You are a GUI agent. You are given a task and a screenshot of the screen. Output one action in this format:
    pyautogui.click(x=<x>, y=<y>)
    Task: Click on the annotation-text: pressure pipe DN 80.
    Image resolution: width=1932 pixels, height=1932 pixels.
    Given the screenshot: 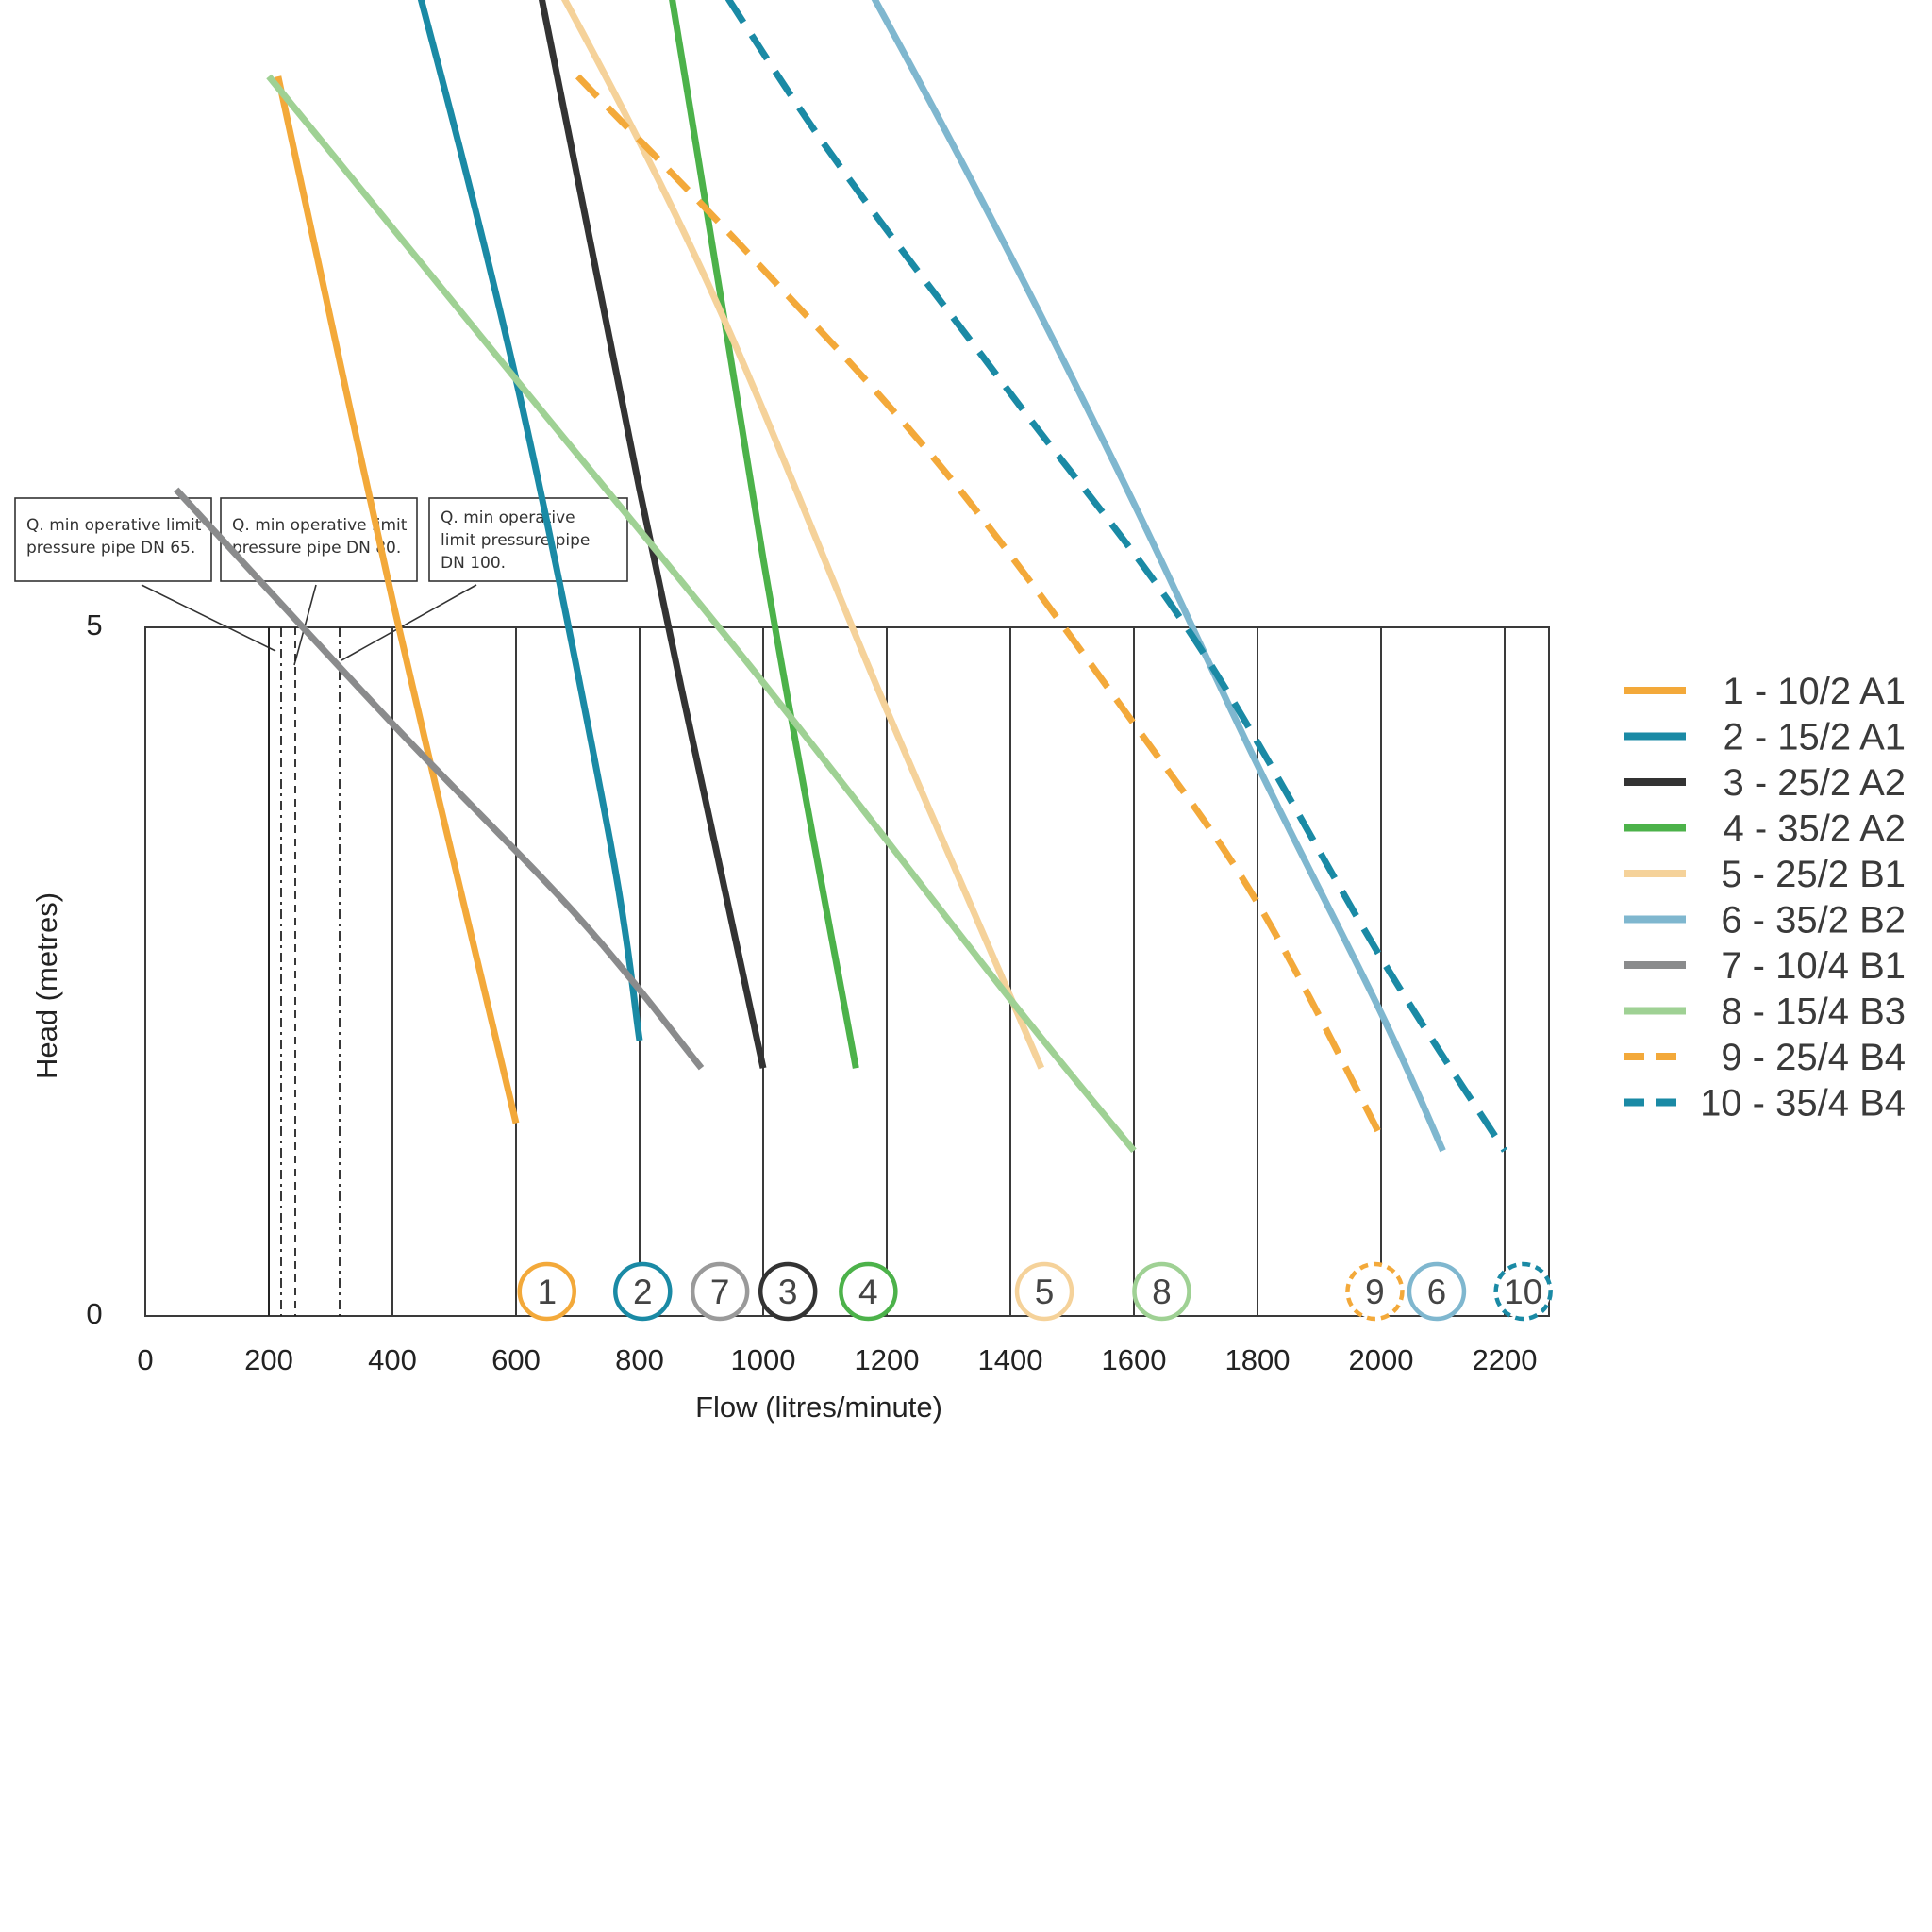 What is the action you would take?
    pyautogui.click(x=317, y=549)
    